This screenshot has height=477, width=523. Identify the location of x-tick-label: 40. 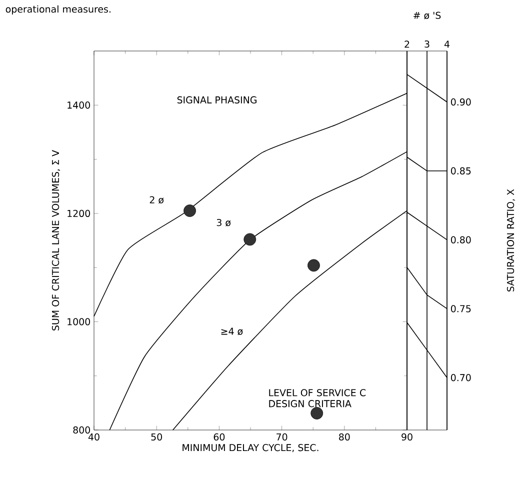
(94, 437).